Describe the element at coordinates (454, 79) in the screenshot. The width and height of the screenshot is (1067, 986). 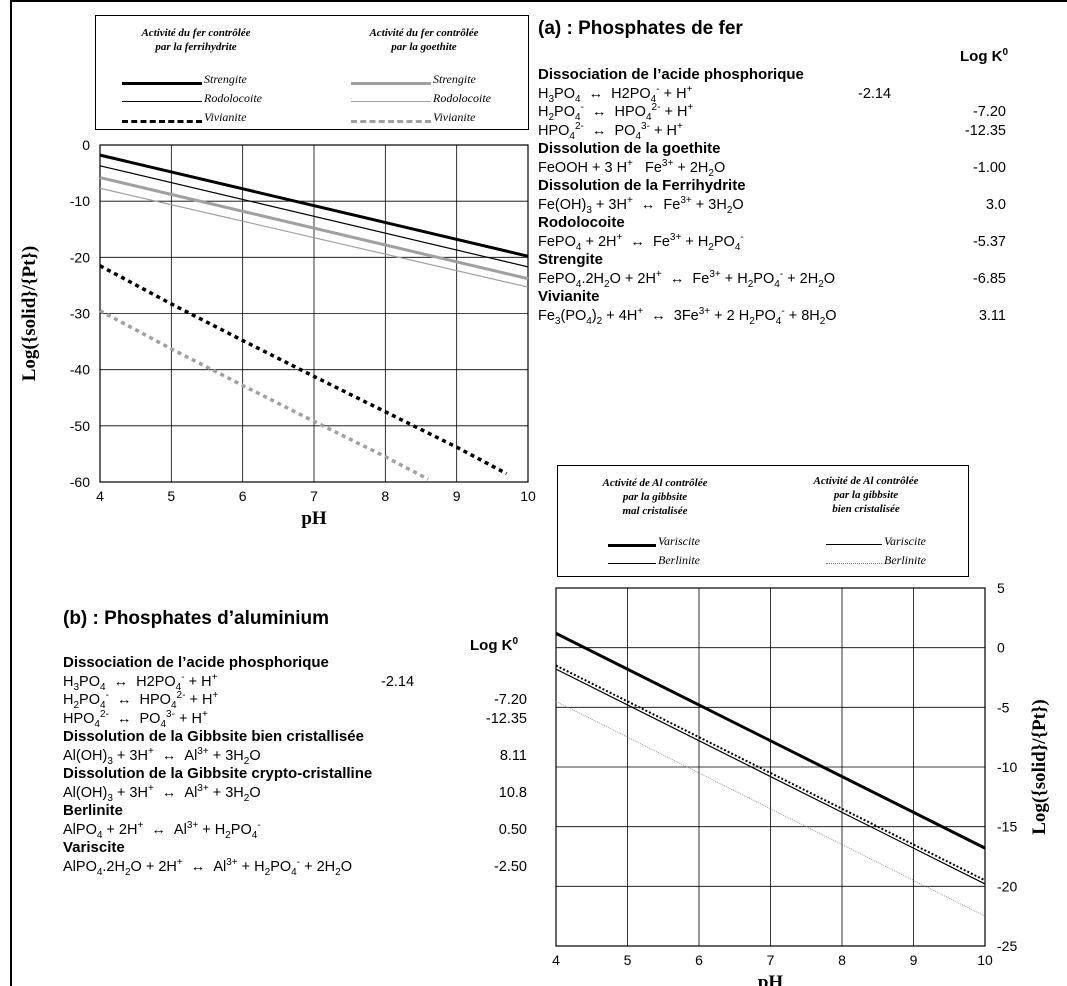
I see `legend-item-strengite-goethite: Strengite` at that location.